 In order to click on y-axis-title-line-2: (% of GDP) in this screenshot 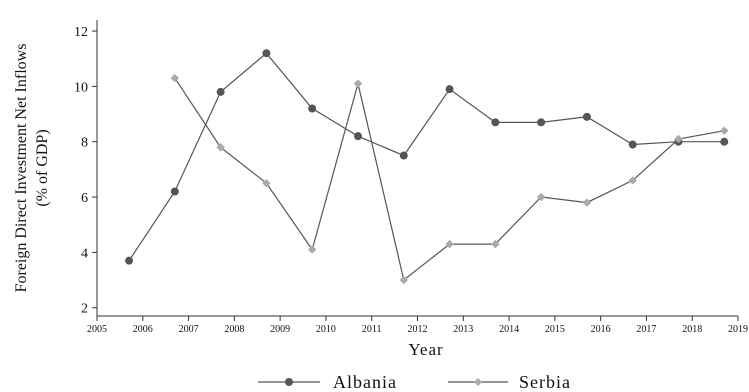, I will do `click(42, 167)`.